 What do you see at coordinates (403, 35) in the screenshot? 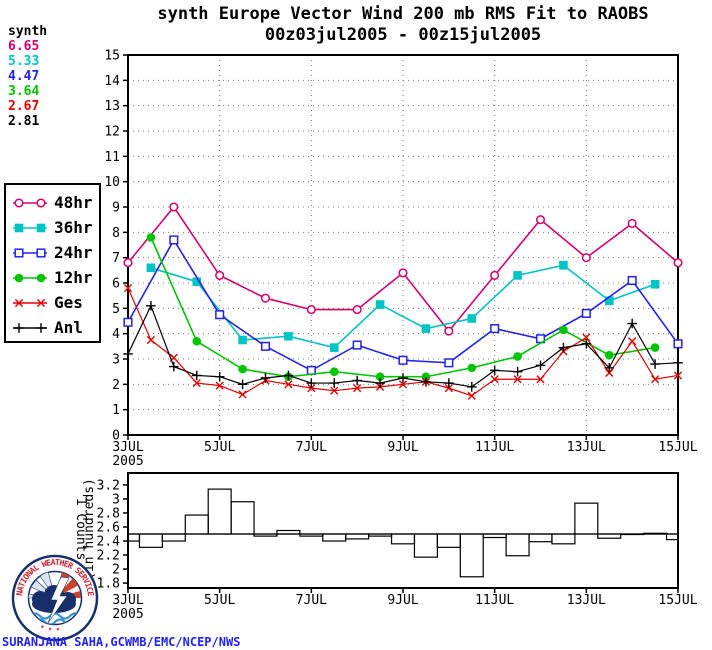
I see `chart-title-line2: 00z03jul2005 - 00z15jul2005` at bounding box center [403, 35].